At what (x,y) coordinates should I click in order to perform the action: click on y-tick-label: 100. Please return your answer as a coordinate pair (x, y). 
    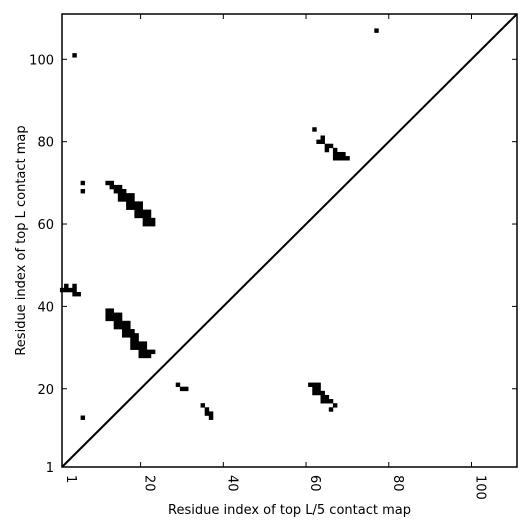
    Looking at the image, I should click on (41, 60).